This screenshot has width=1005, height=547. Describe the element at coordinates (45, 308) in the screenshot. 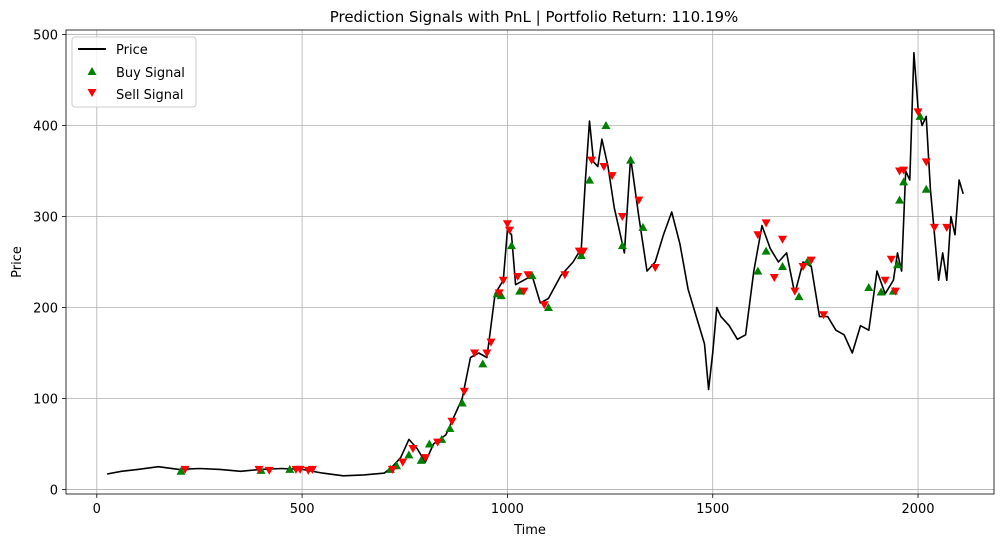

I see `y-tick-label: 200` at that location.